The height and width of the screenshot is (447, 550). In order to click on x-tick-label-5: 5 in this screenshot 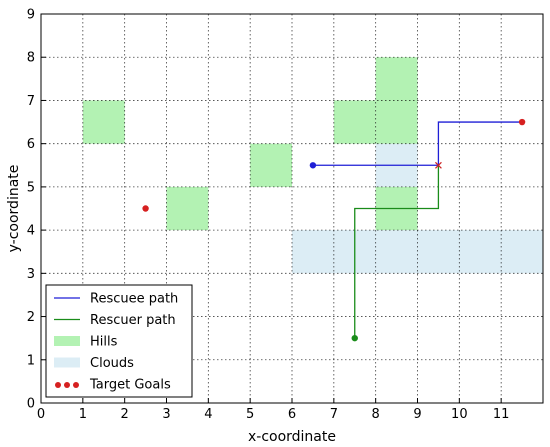, I will do `click(250, 414)`.